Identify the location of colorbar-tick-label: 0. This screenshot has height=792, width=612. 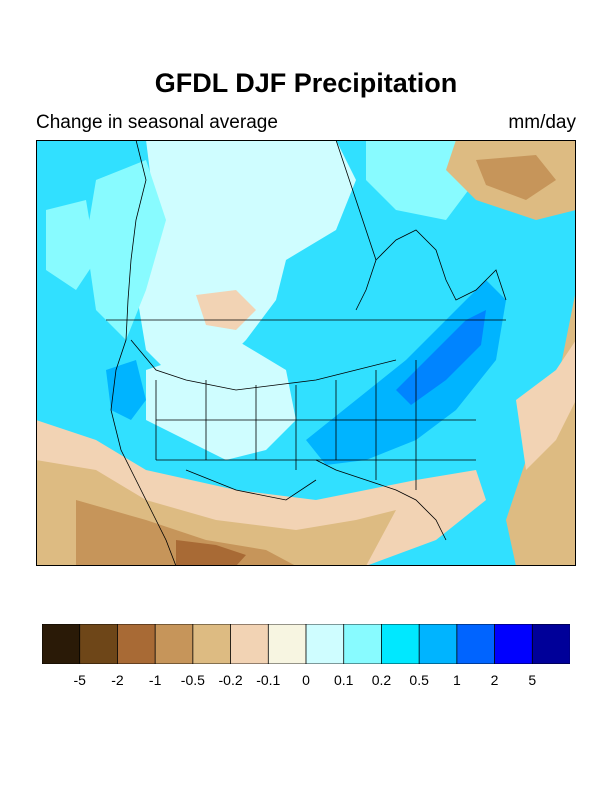
(306, 680).